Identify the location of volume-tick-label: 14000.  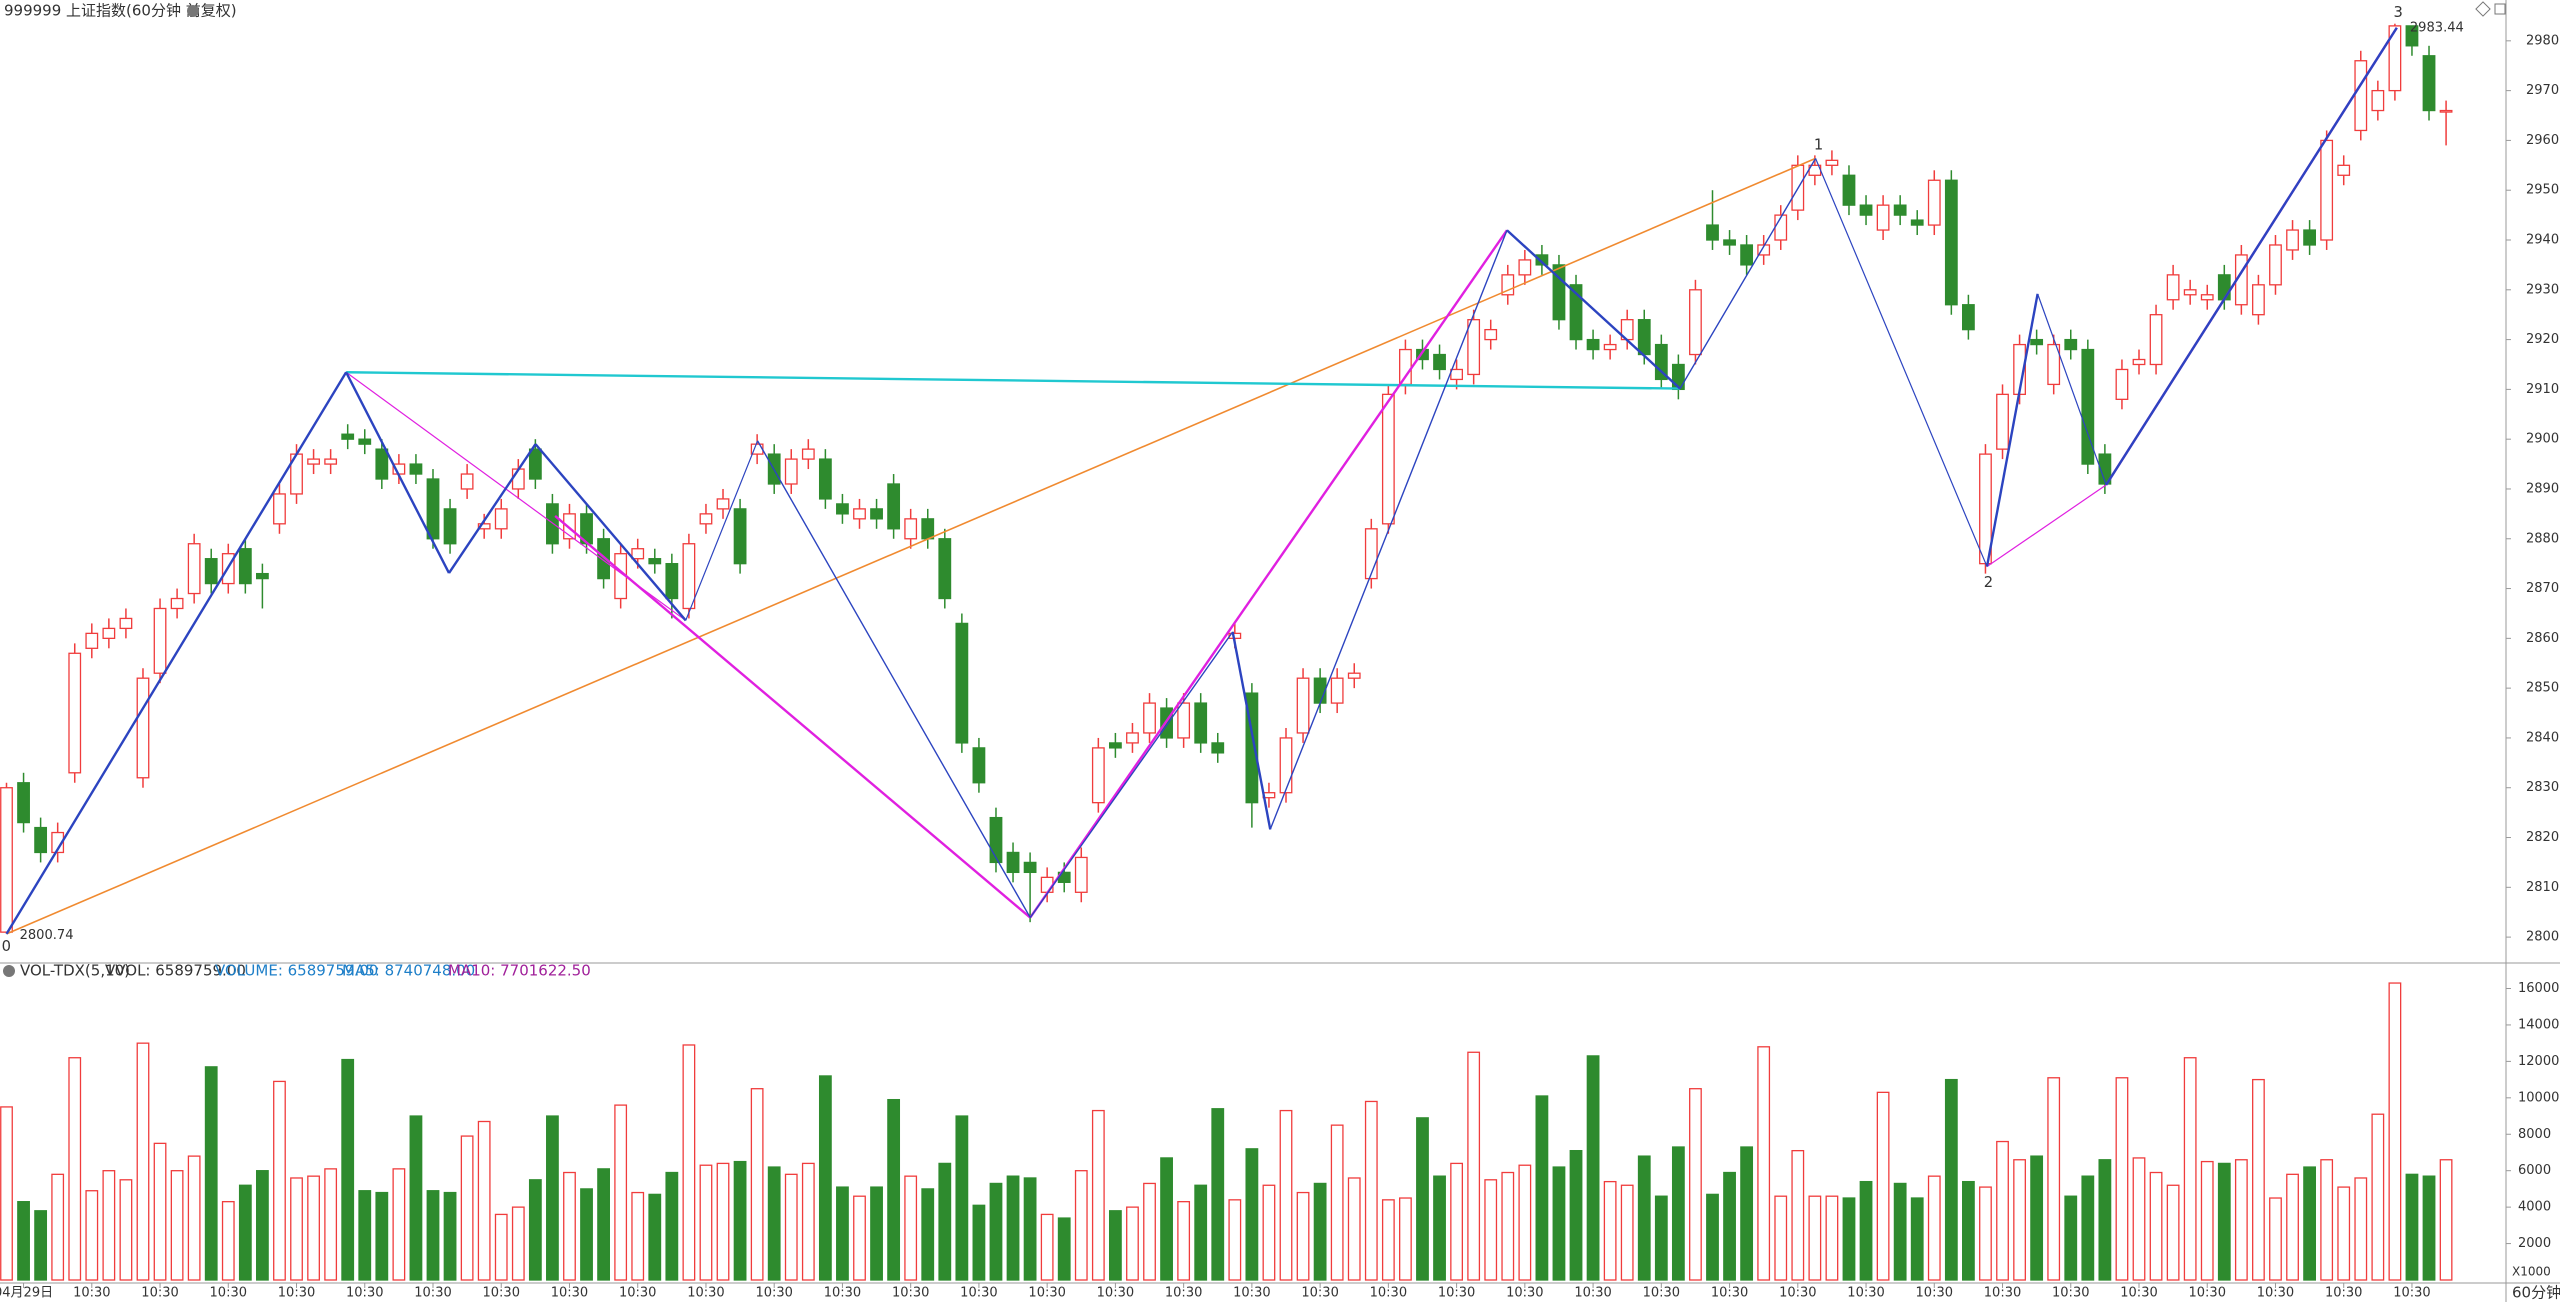
(2538, 1024).